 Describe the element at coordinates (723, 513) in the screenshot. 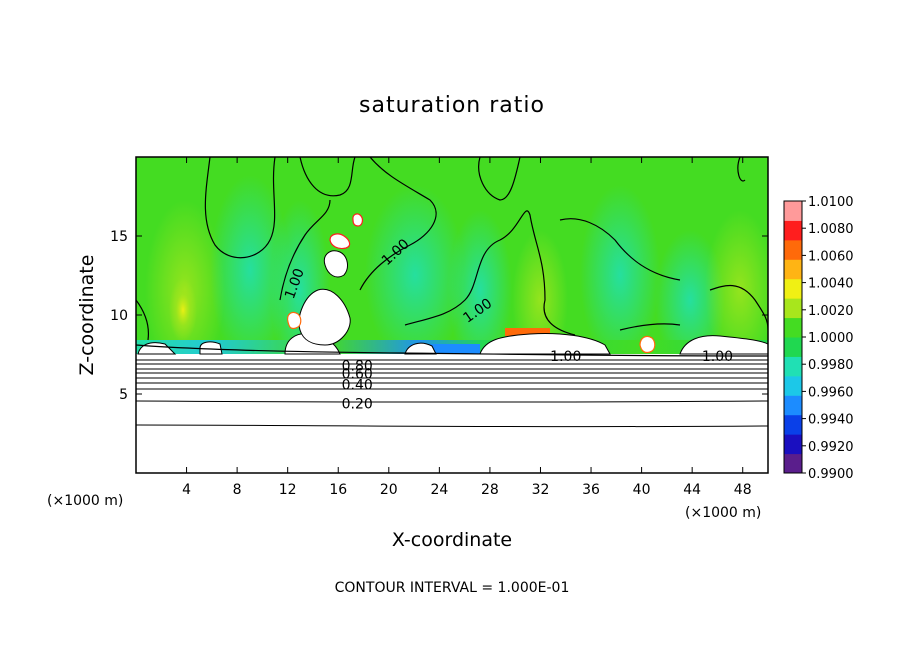

I see `x-axis-units-right: (×1000 m)` at that location.